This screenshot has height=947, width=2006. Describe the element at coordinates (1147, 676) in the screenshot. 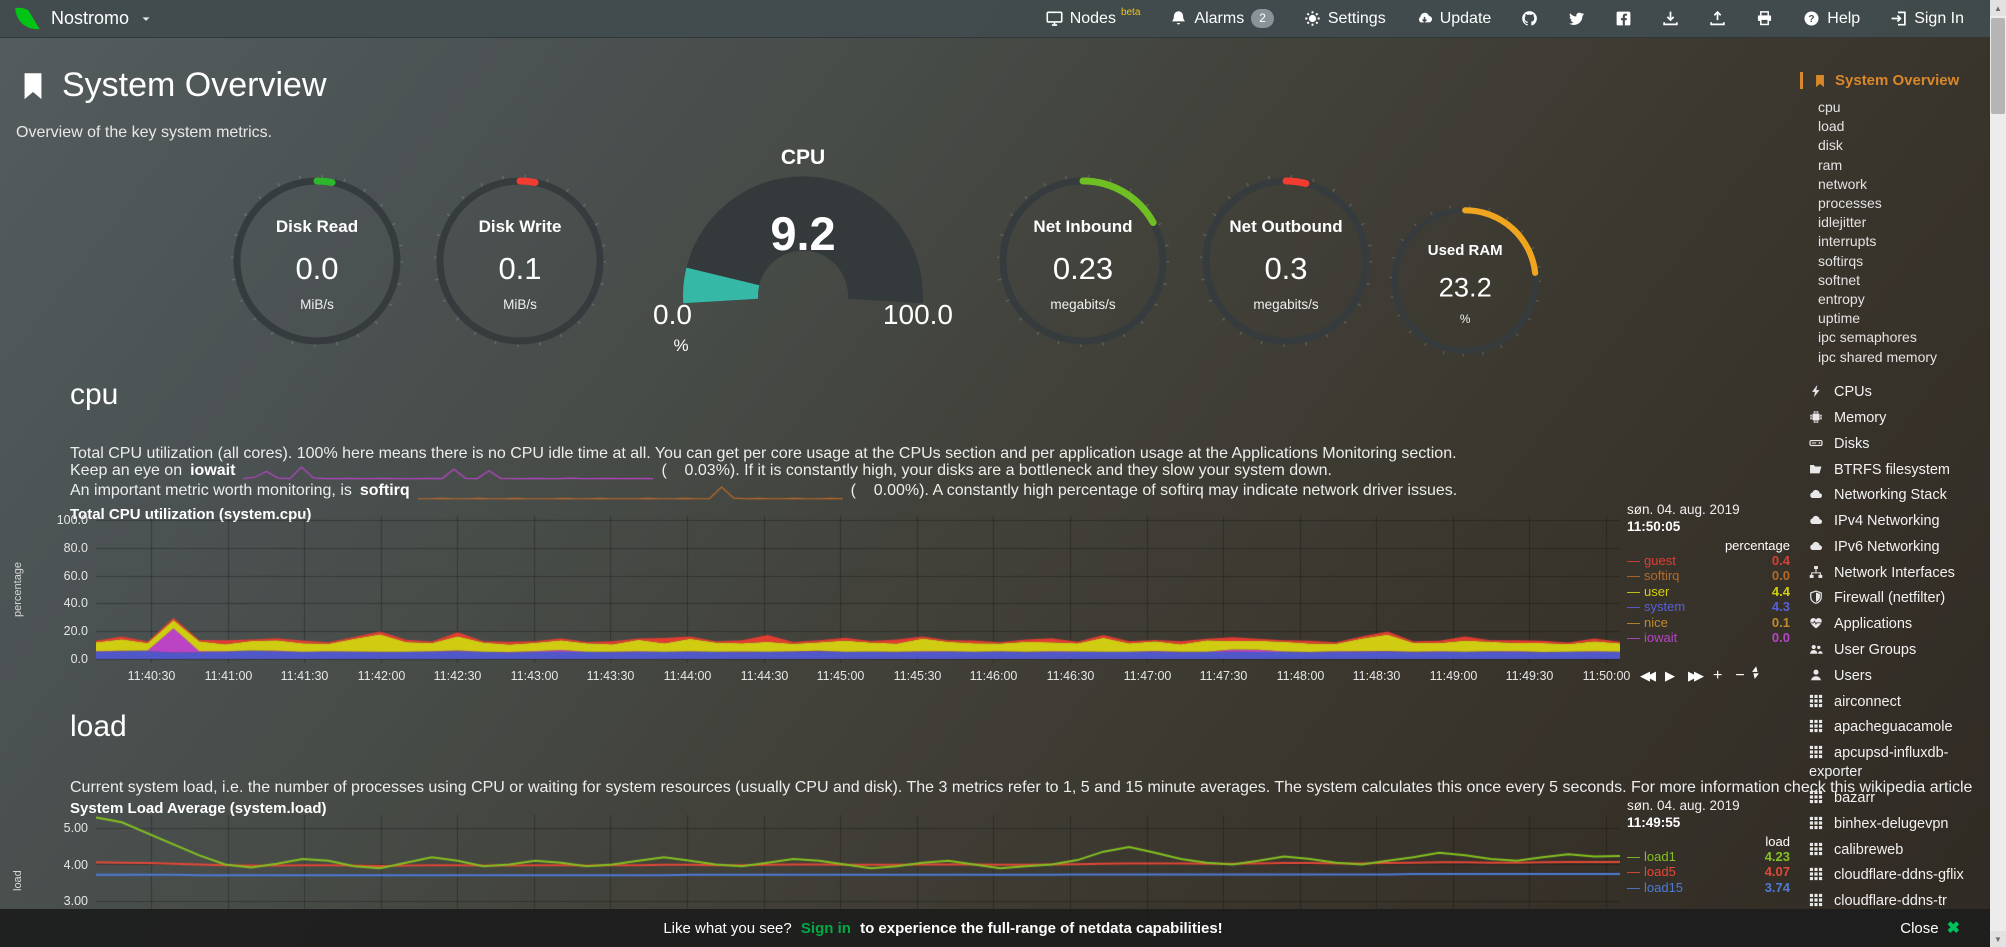

I see `x-tick: 11:47:00` at that location.